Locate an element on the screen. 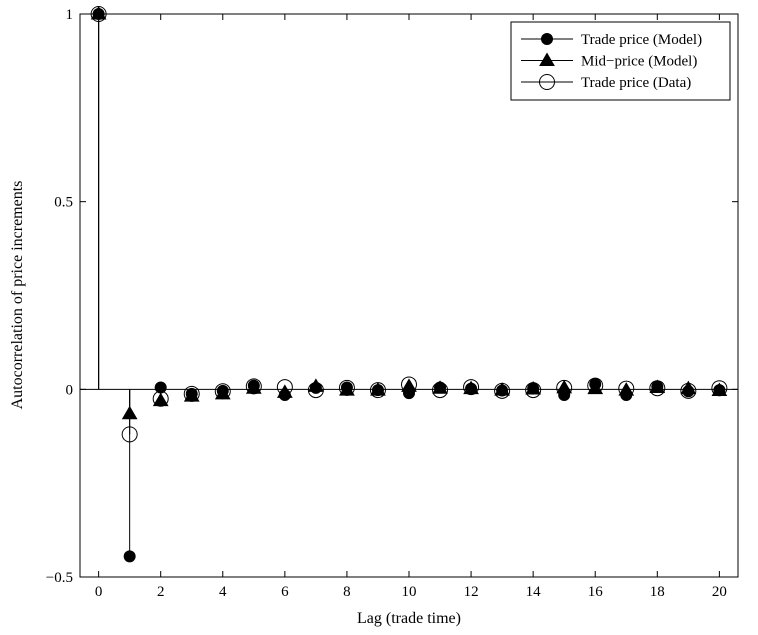 This screenshot has height=635, width=758. x-tick-label-4: 4 is located at coordinates (223, 592).